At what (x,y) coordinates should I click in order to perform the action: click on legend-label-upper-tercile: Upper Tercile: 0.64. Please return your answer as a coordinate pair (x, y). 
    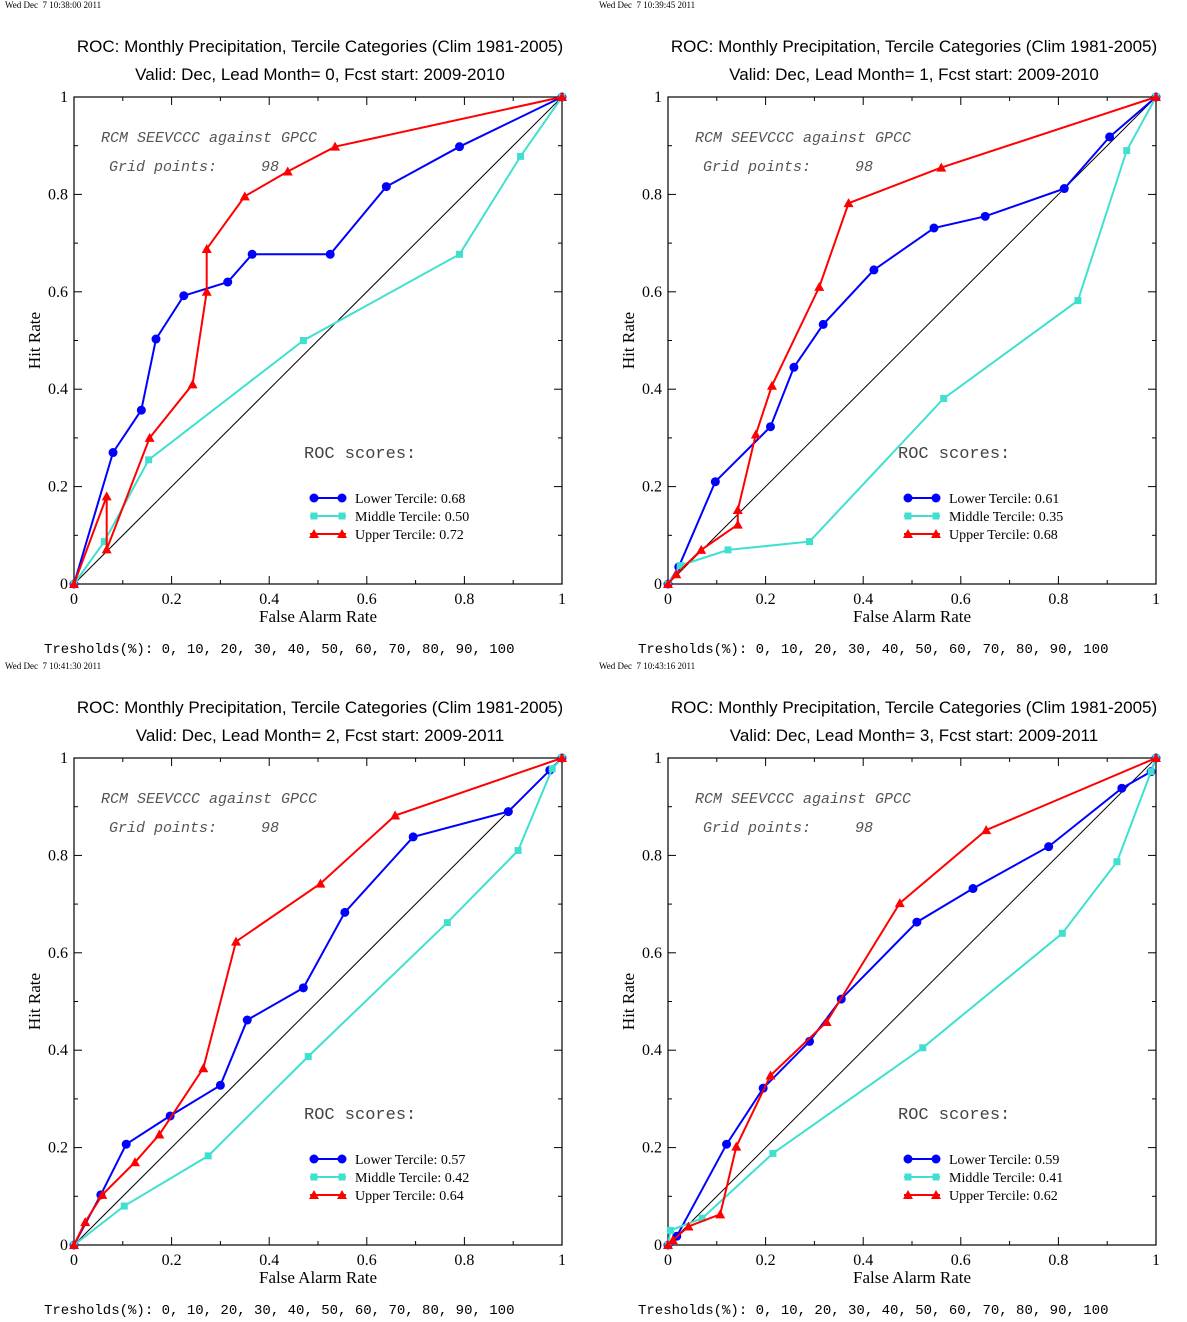
    Looking at the image, I should click on (409, 1196).